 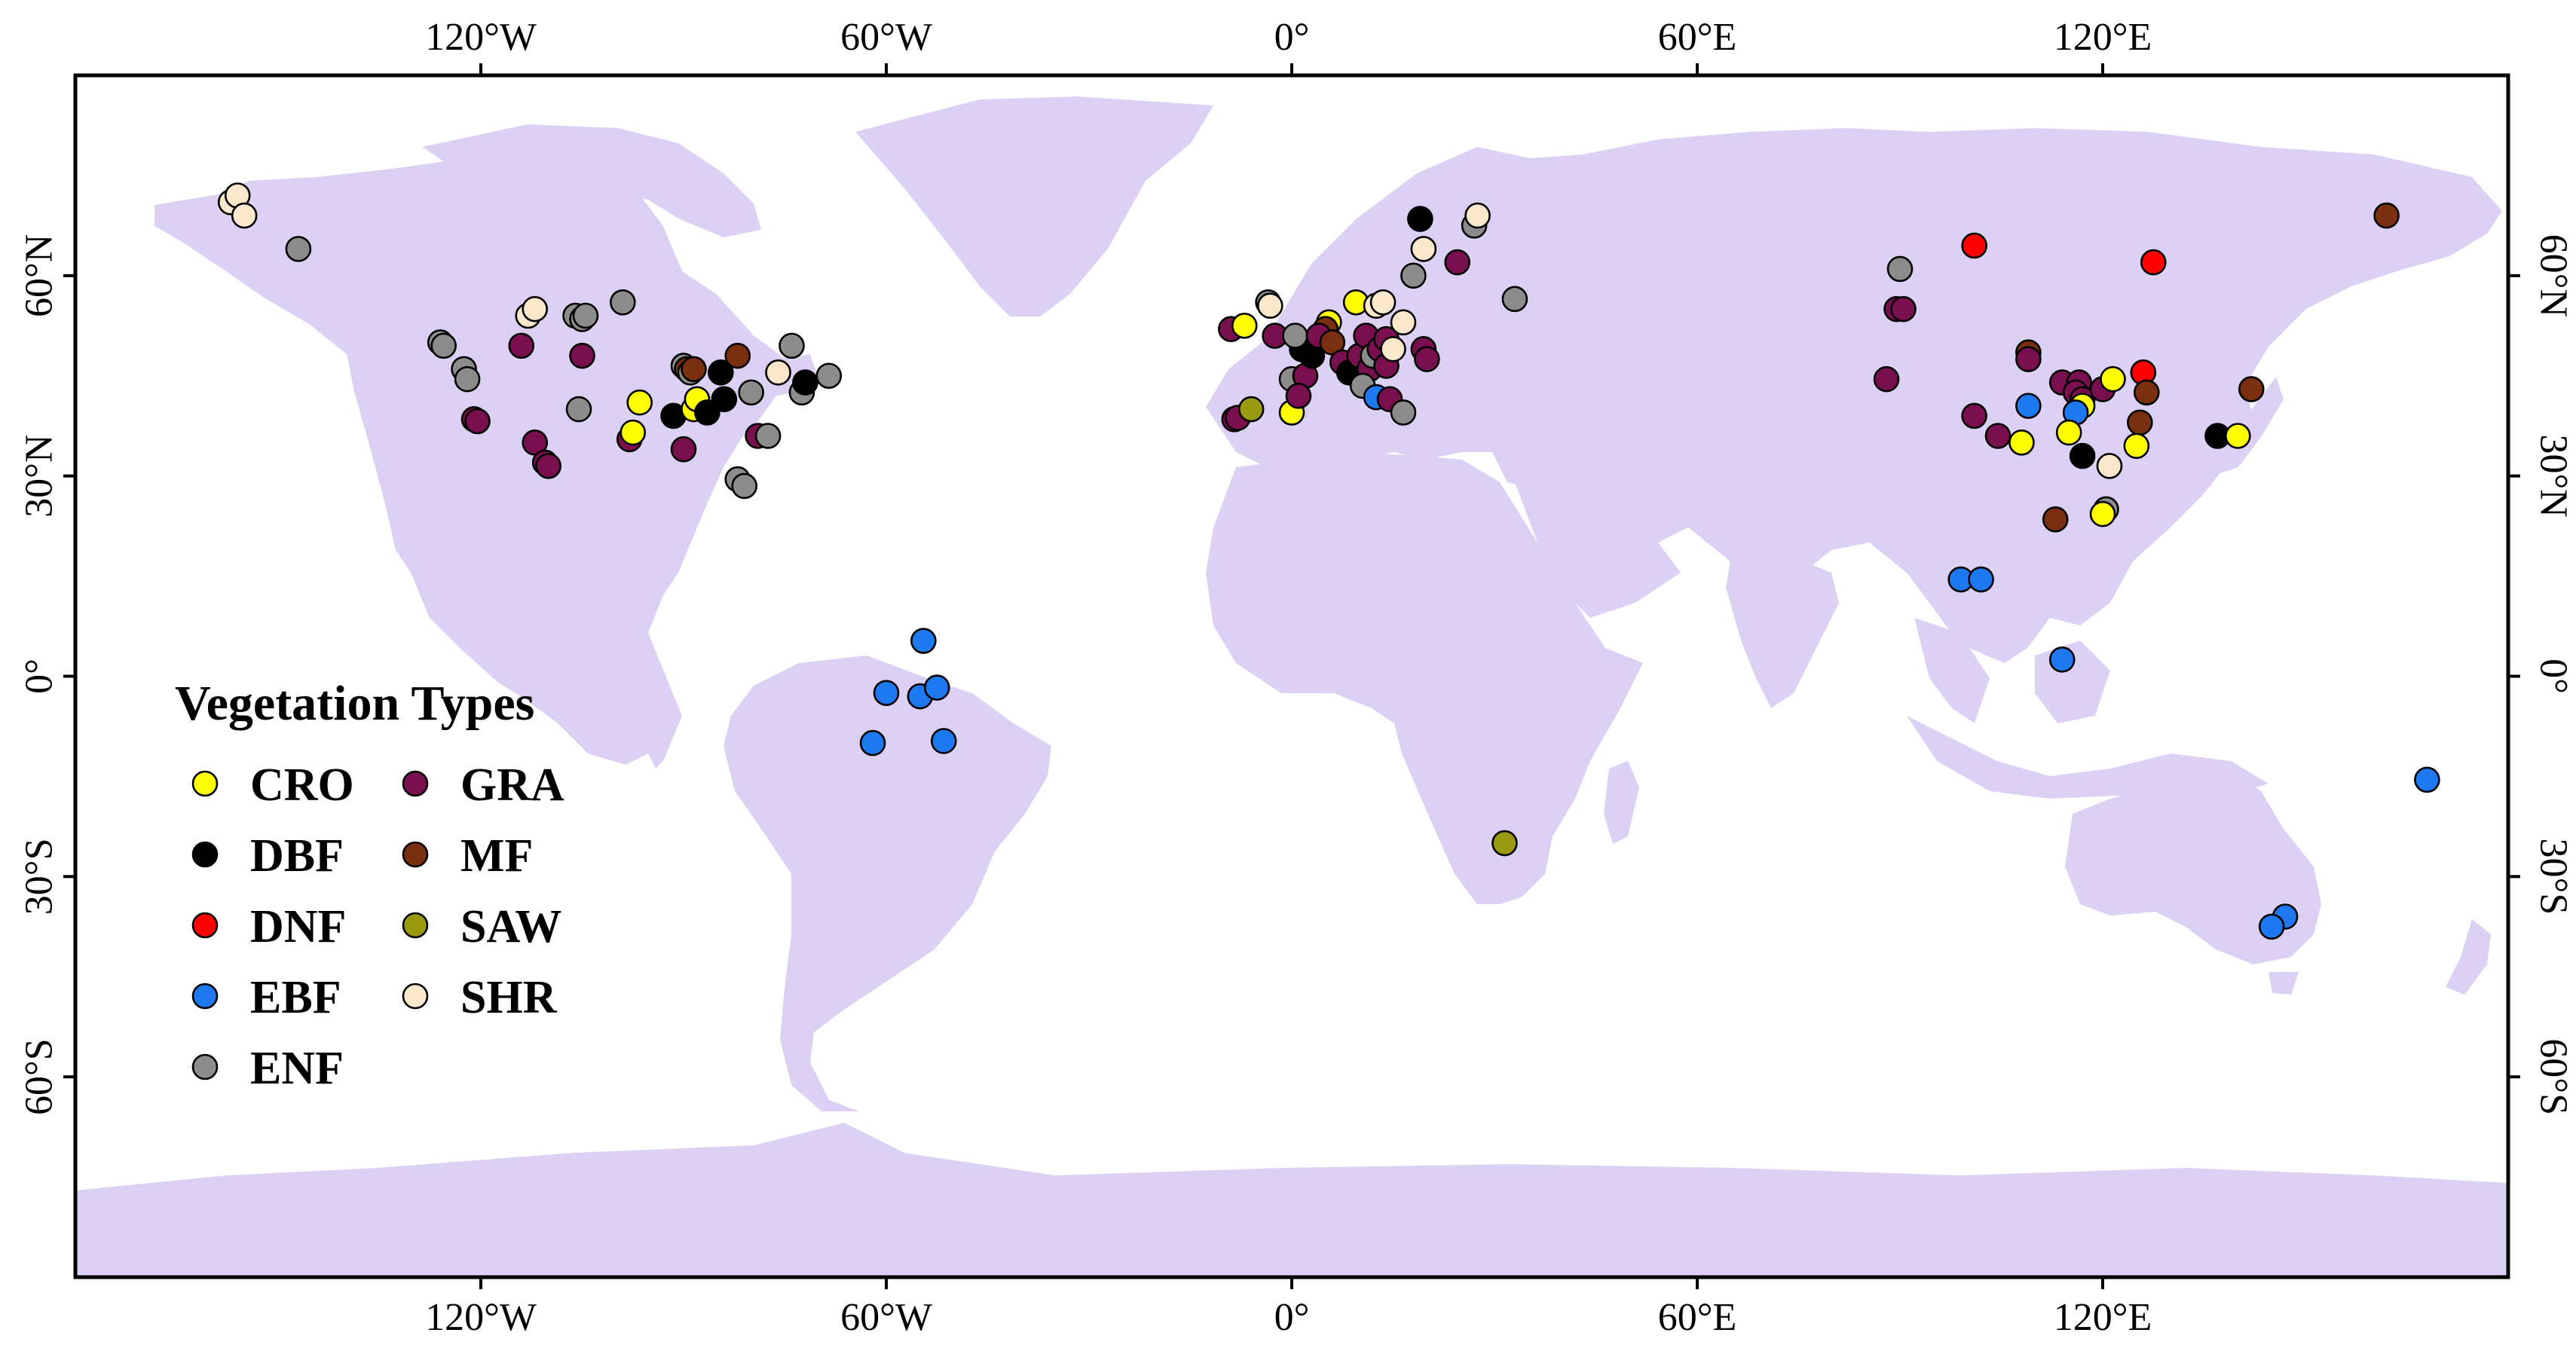 I want to click on x-tick-label-top: 0°, so click(x=1292, y=37).